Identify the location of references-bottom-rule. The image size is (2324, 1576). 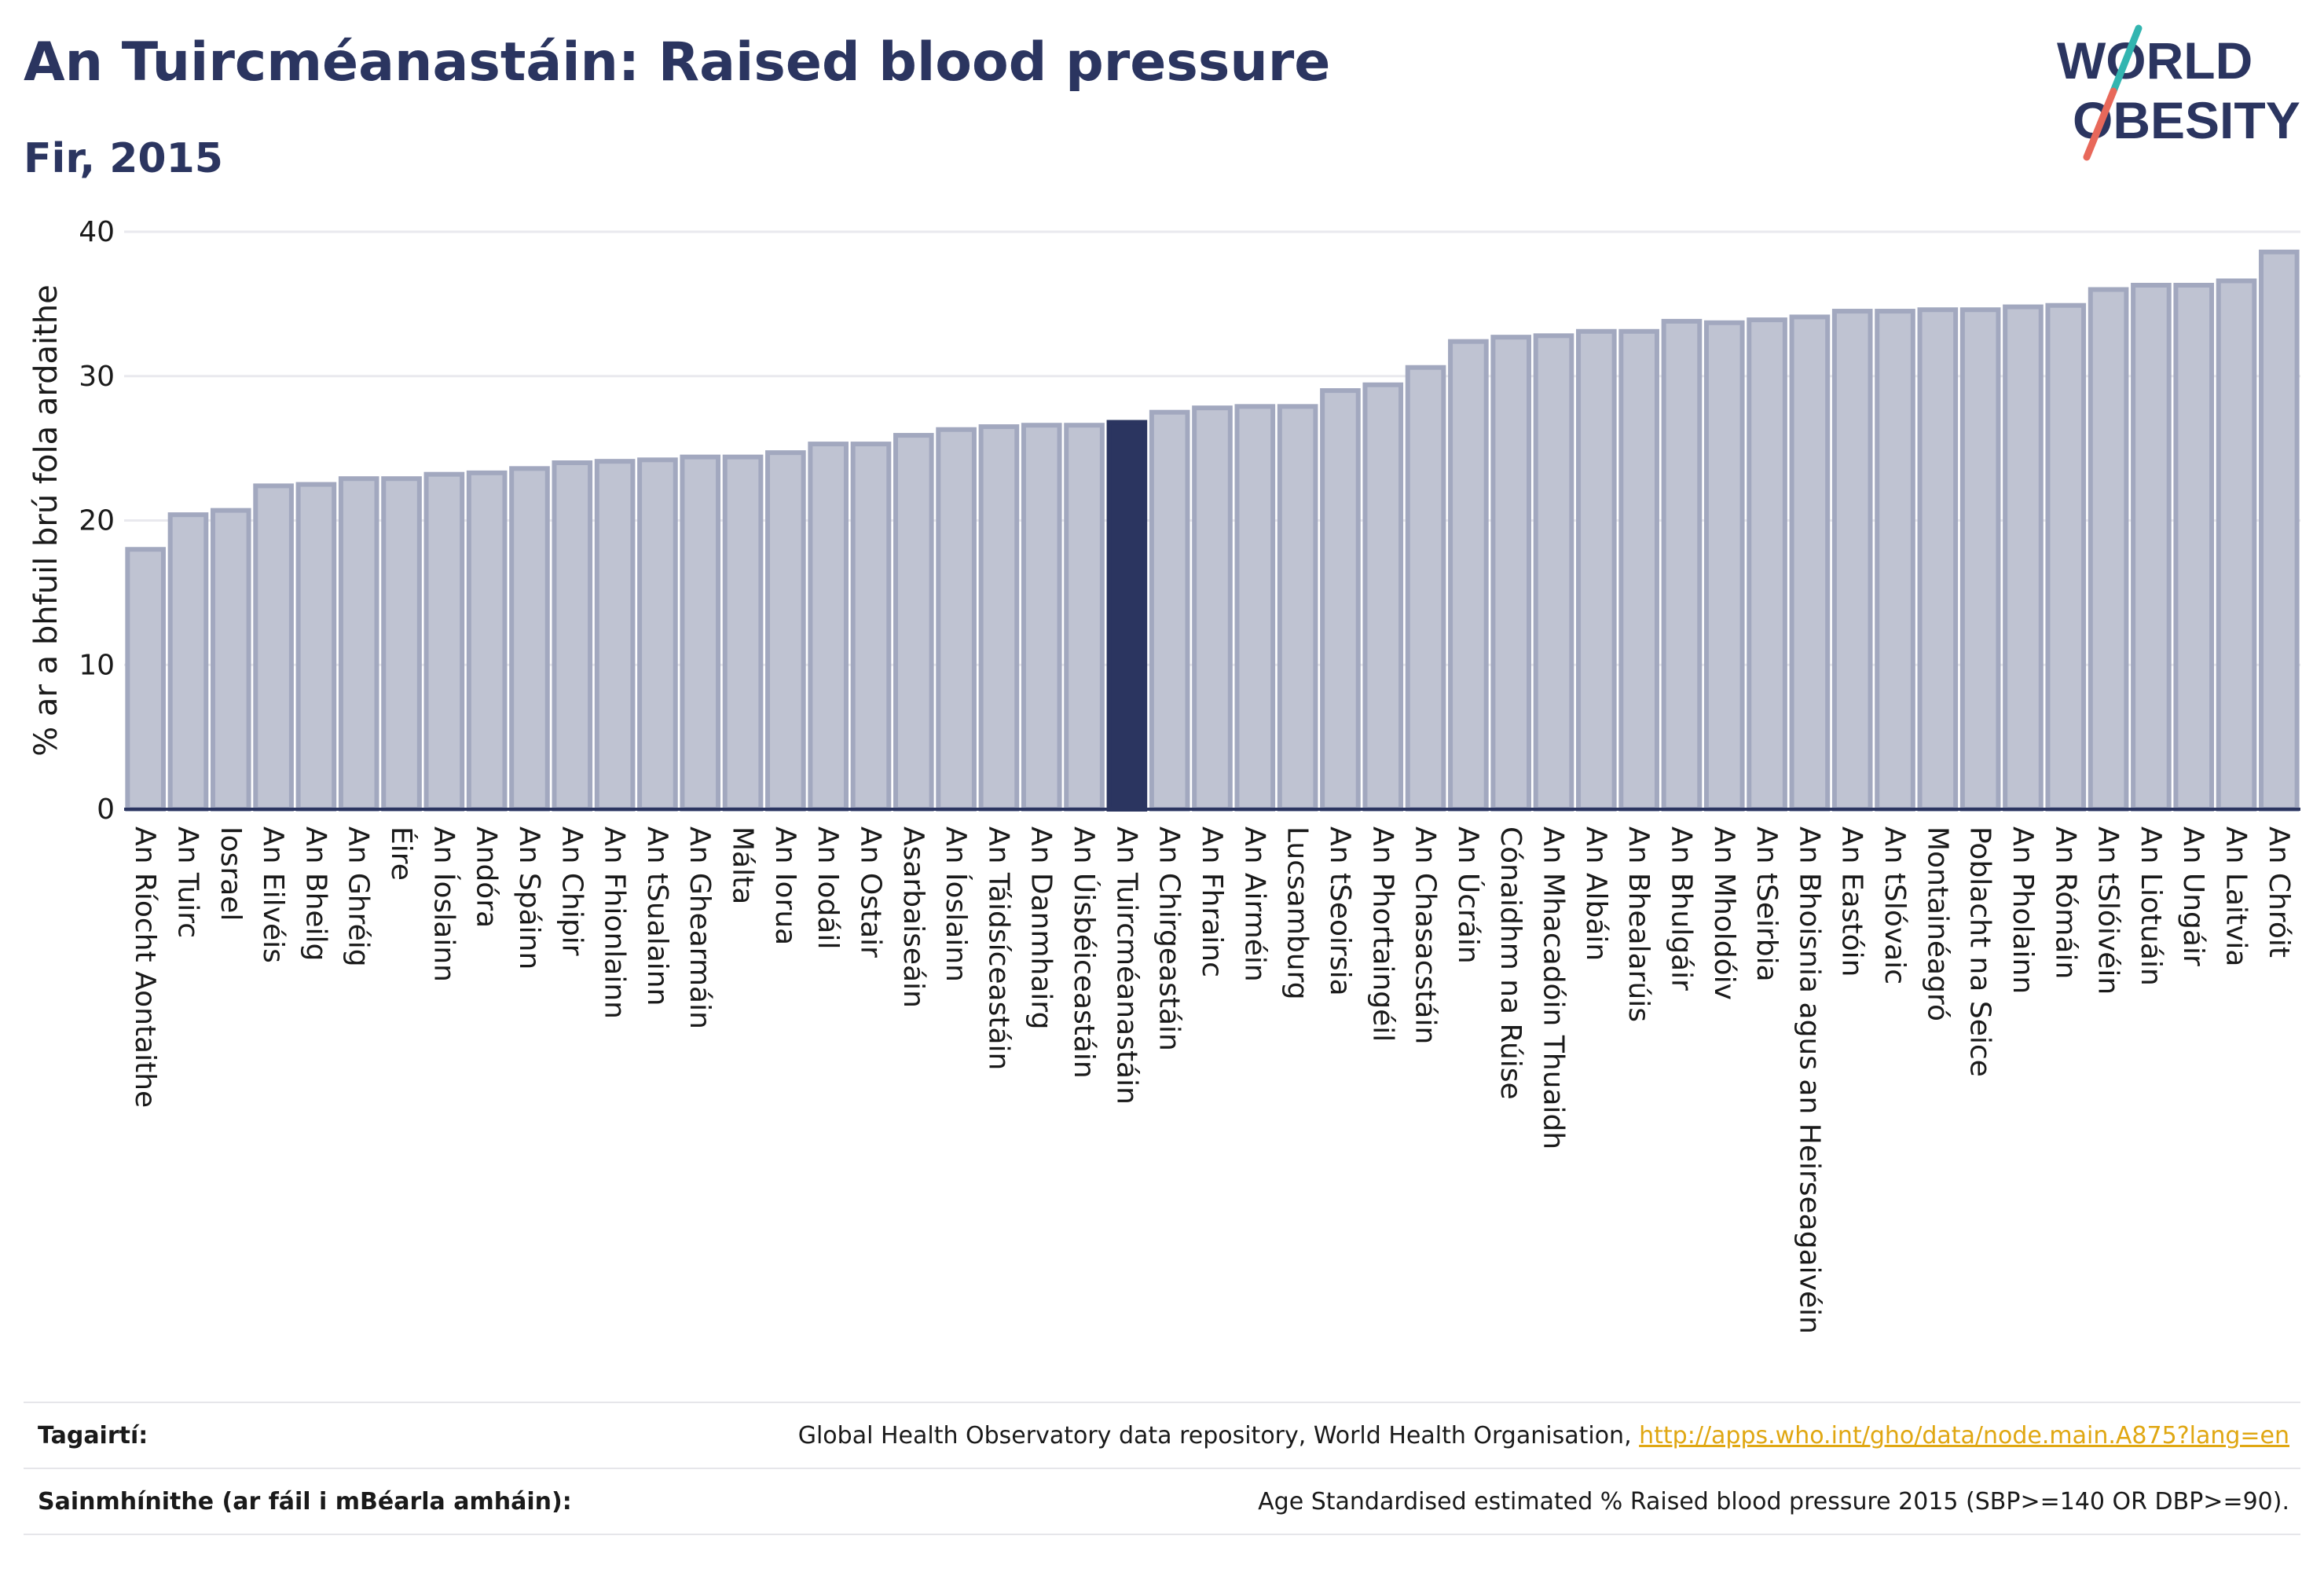
(1162, 1534).